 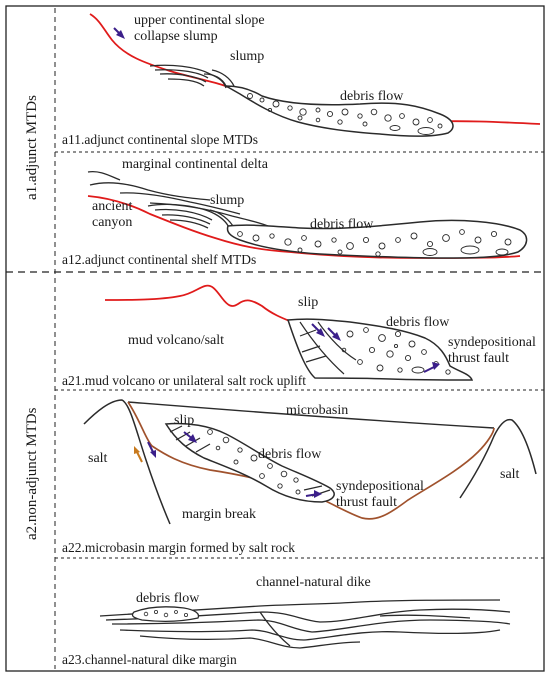 What do you see at coordinates (436, 366) in the screenshot?
I see `a21-thrust-arrowhead` at bounding box center [436, 366].